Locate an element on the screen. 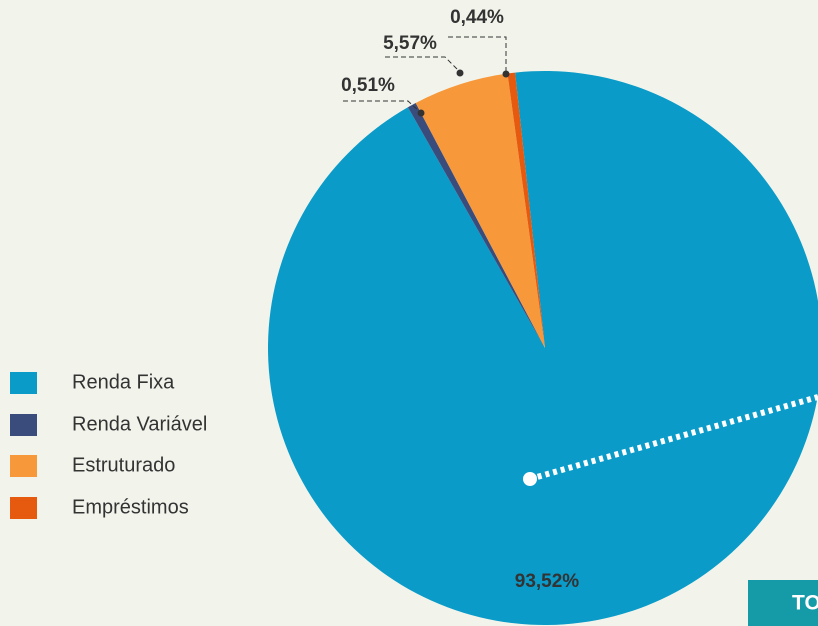  legend-label: Renda Variável is located at coordinates (139, 424).